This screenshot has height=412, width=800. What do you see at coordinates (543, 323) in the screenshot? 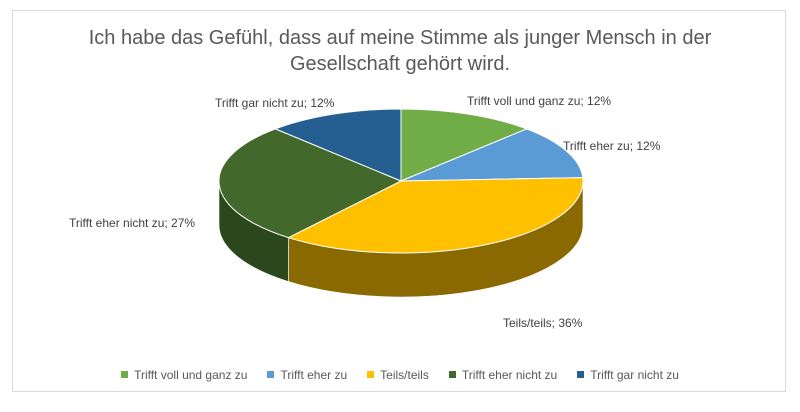
I see `data-label-teils-teils: Teils/teils; 36%` at bounding box center [543, 323].